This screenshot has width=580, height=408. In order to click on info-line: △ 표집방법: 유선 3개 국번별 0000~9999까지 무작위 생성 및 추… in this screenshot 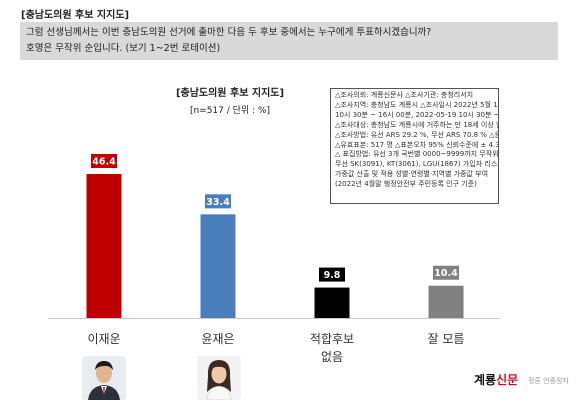, I will do `click(417, 154)`.